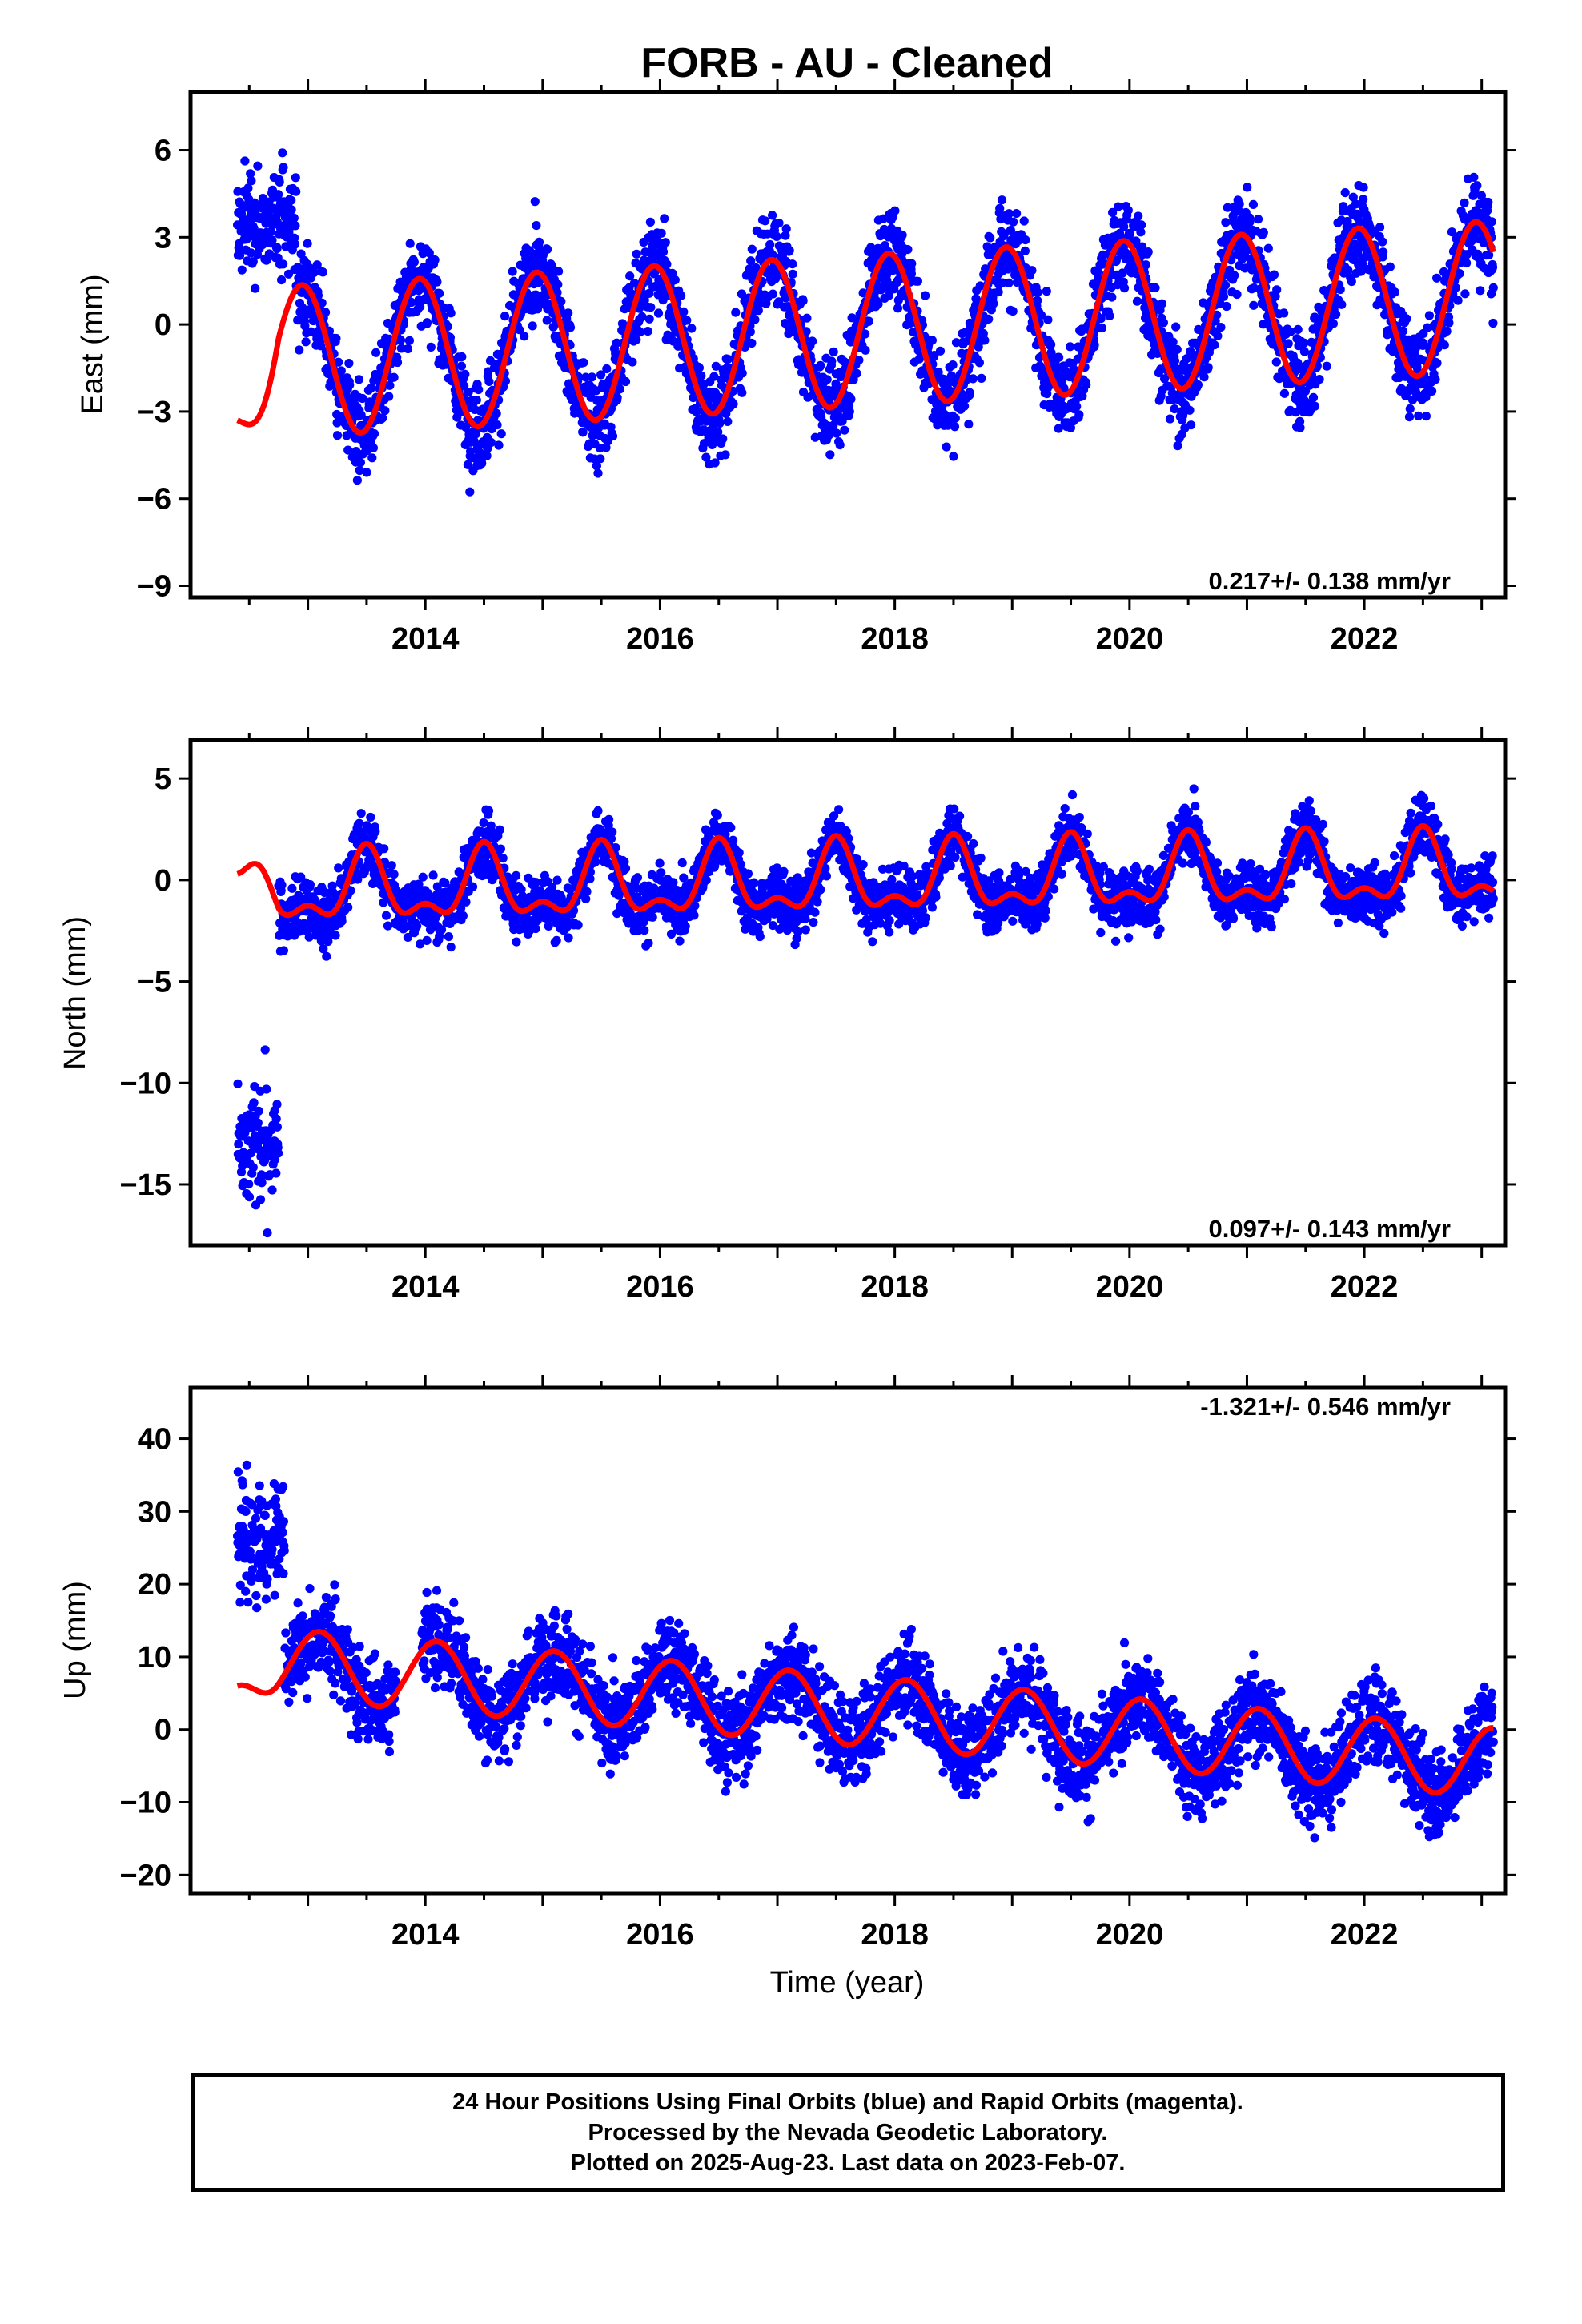 The image size is (1582, 2324). I want to click on x-tick-label: 2020, so click(1130, 1287).